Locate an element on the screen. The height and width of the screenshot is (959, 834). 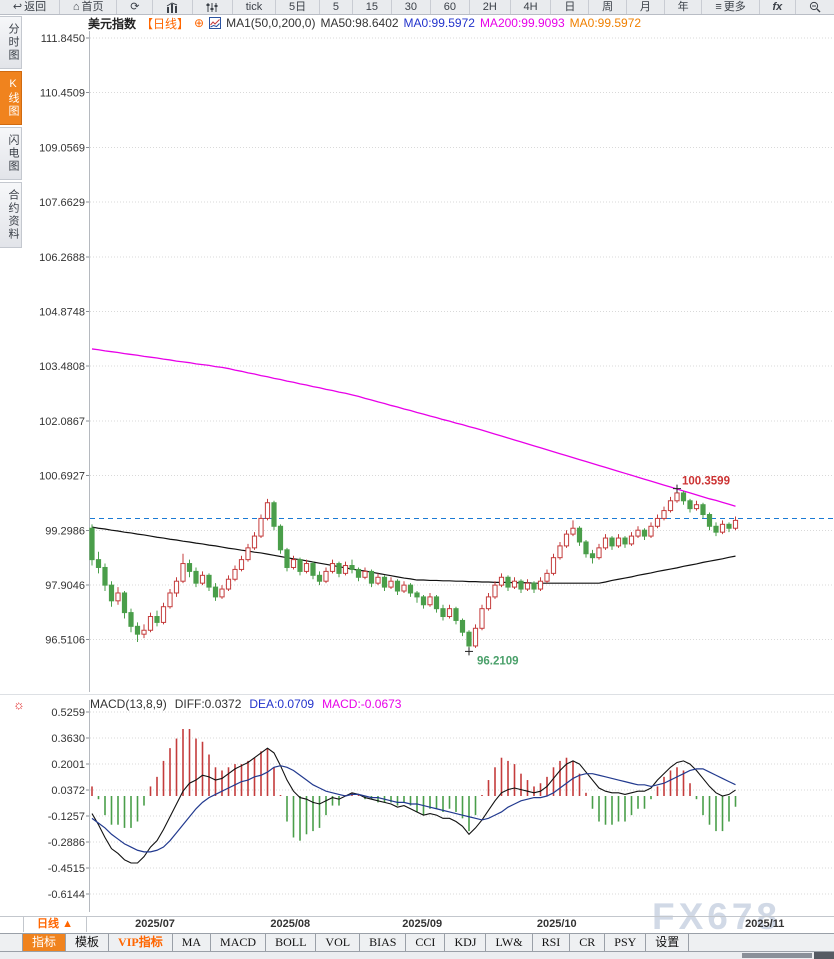
scrollbar-corner is located at coordinates (824, 955).